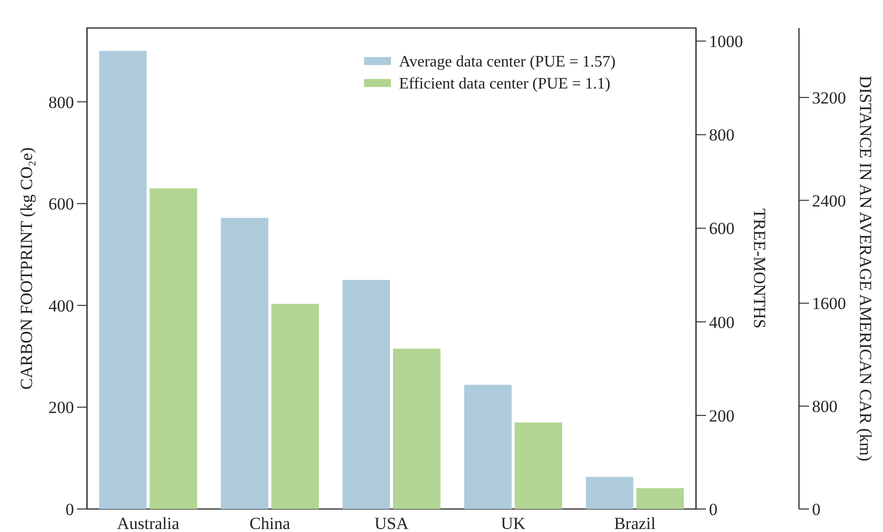 This screenshot has height=532, width=883. I want to click on y2-tick-label: 400, so click(721, 322).